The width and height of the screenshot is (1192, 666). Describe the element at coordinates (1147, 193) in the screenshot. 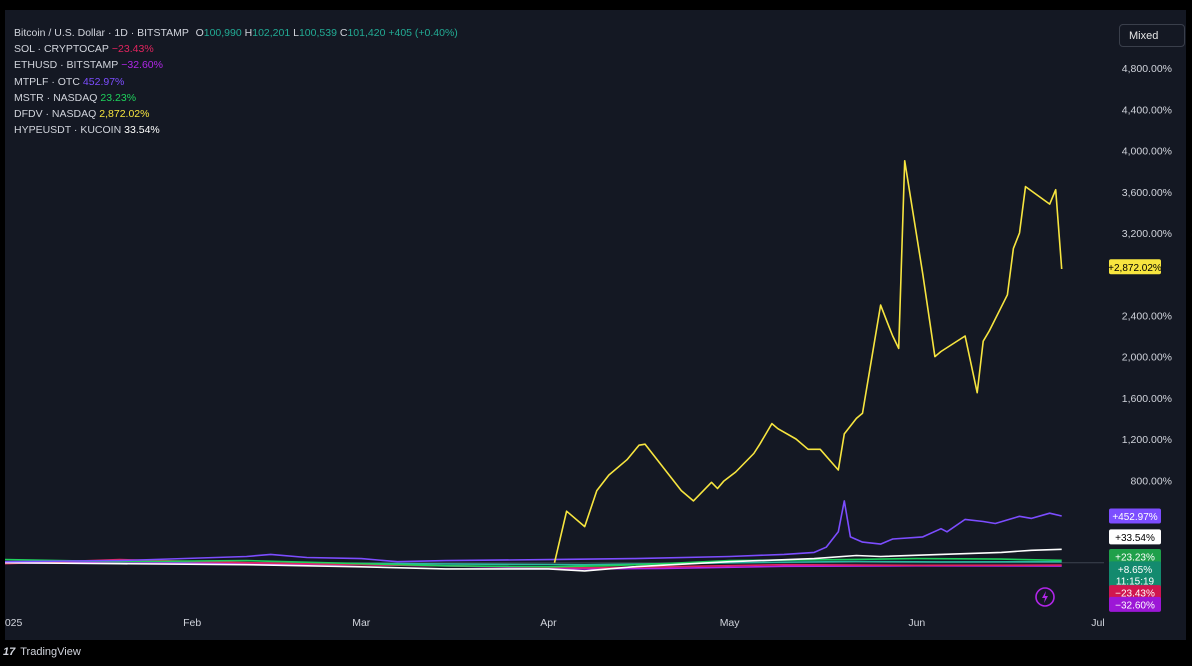

I see `y-tick-label: 3,600.00%` at that location.